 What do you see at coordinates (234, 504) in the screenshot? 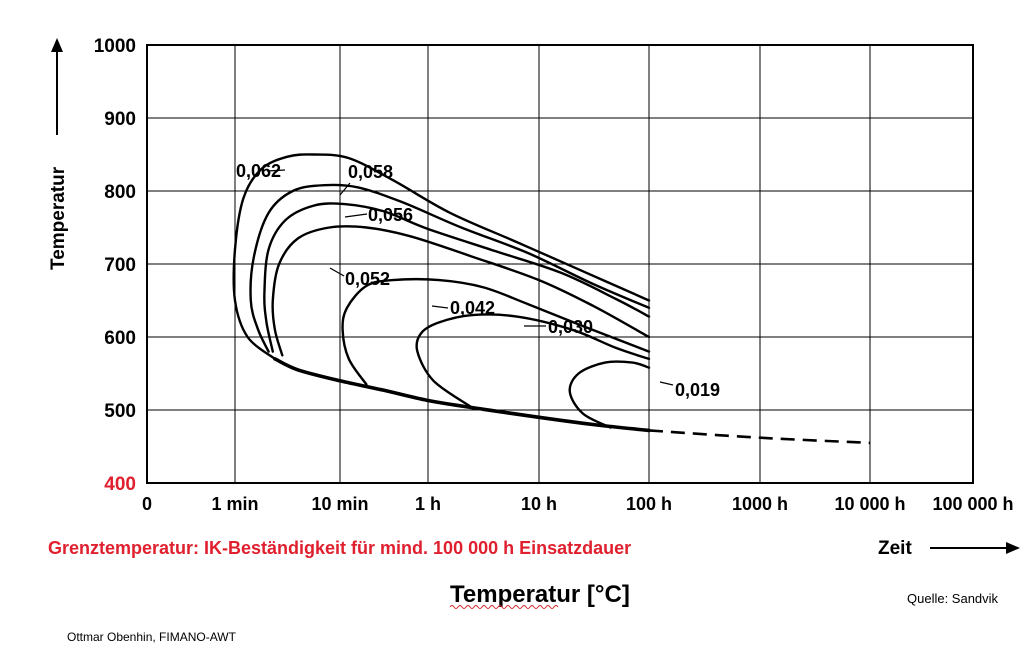
I see `x-tick-label: 1 min` at bounding box center [234, 504].